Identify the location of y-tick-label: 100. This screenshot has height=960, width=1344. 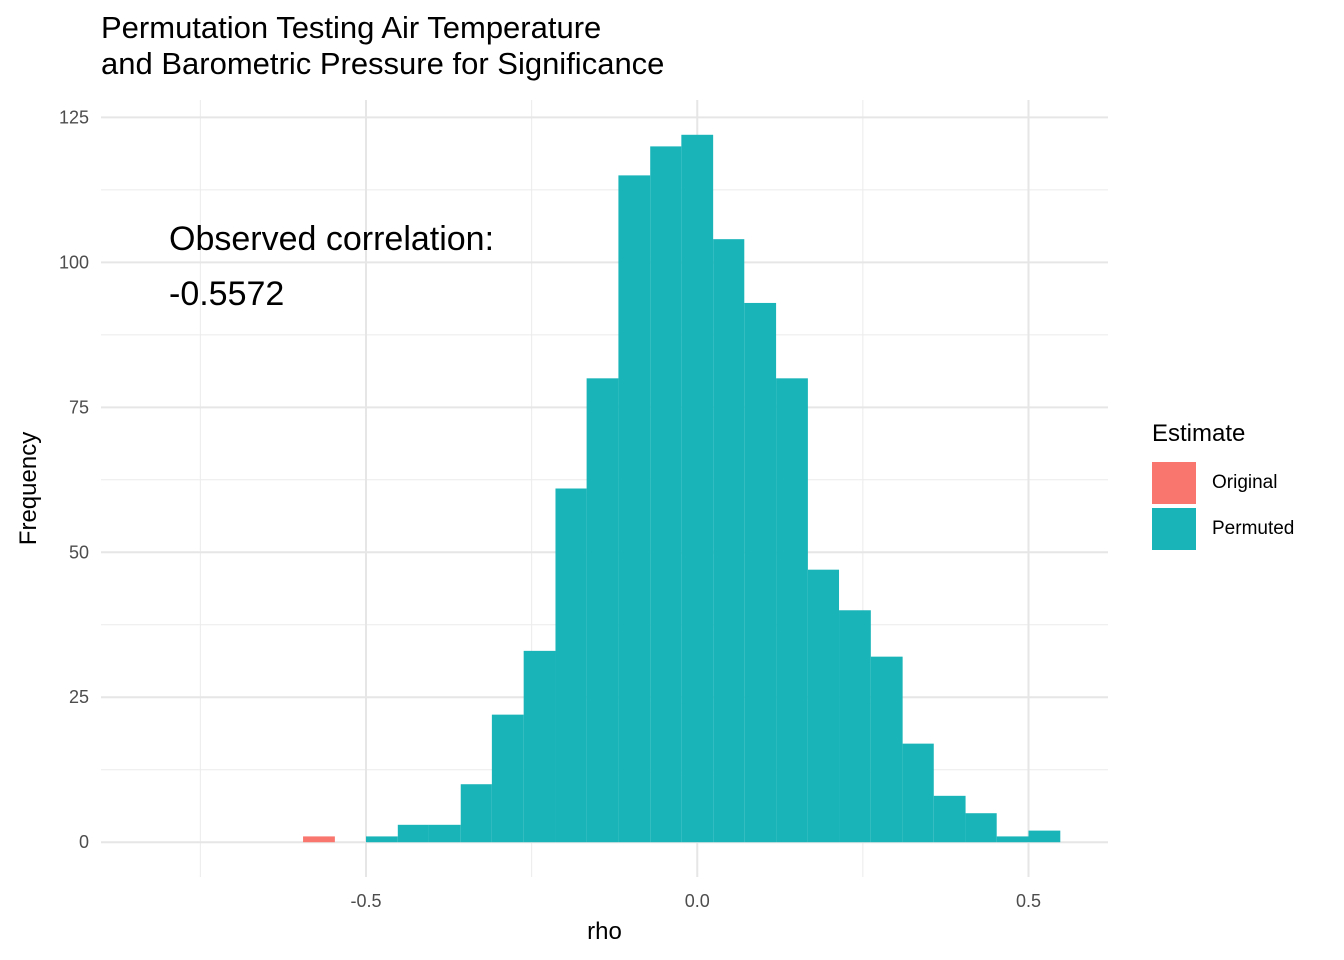
(74, 262).